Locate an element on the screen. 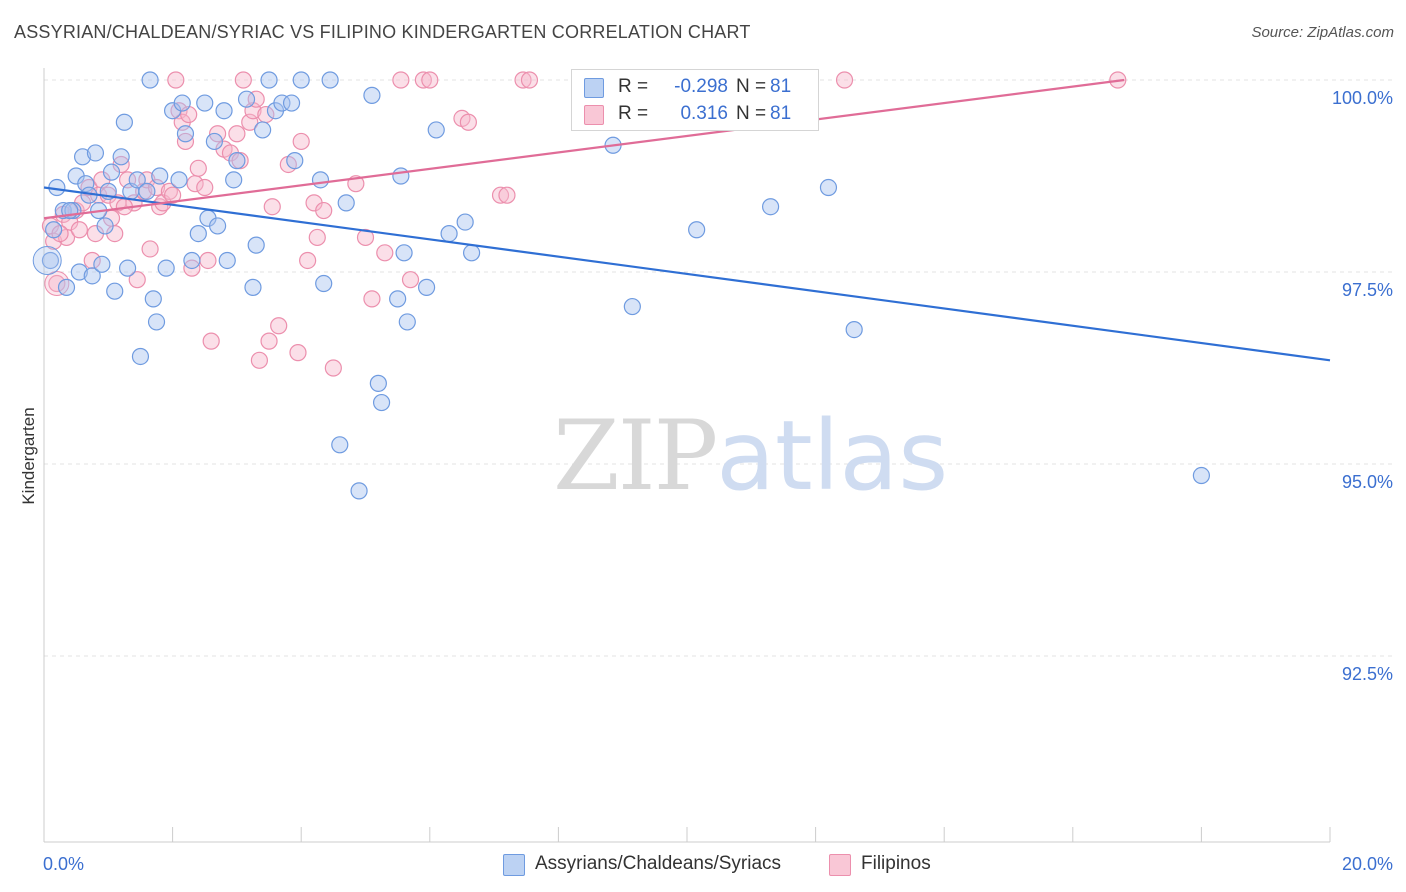  trend-line-filipinos is located at coordinates (584, 149).